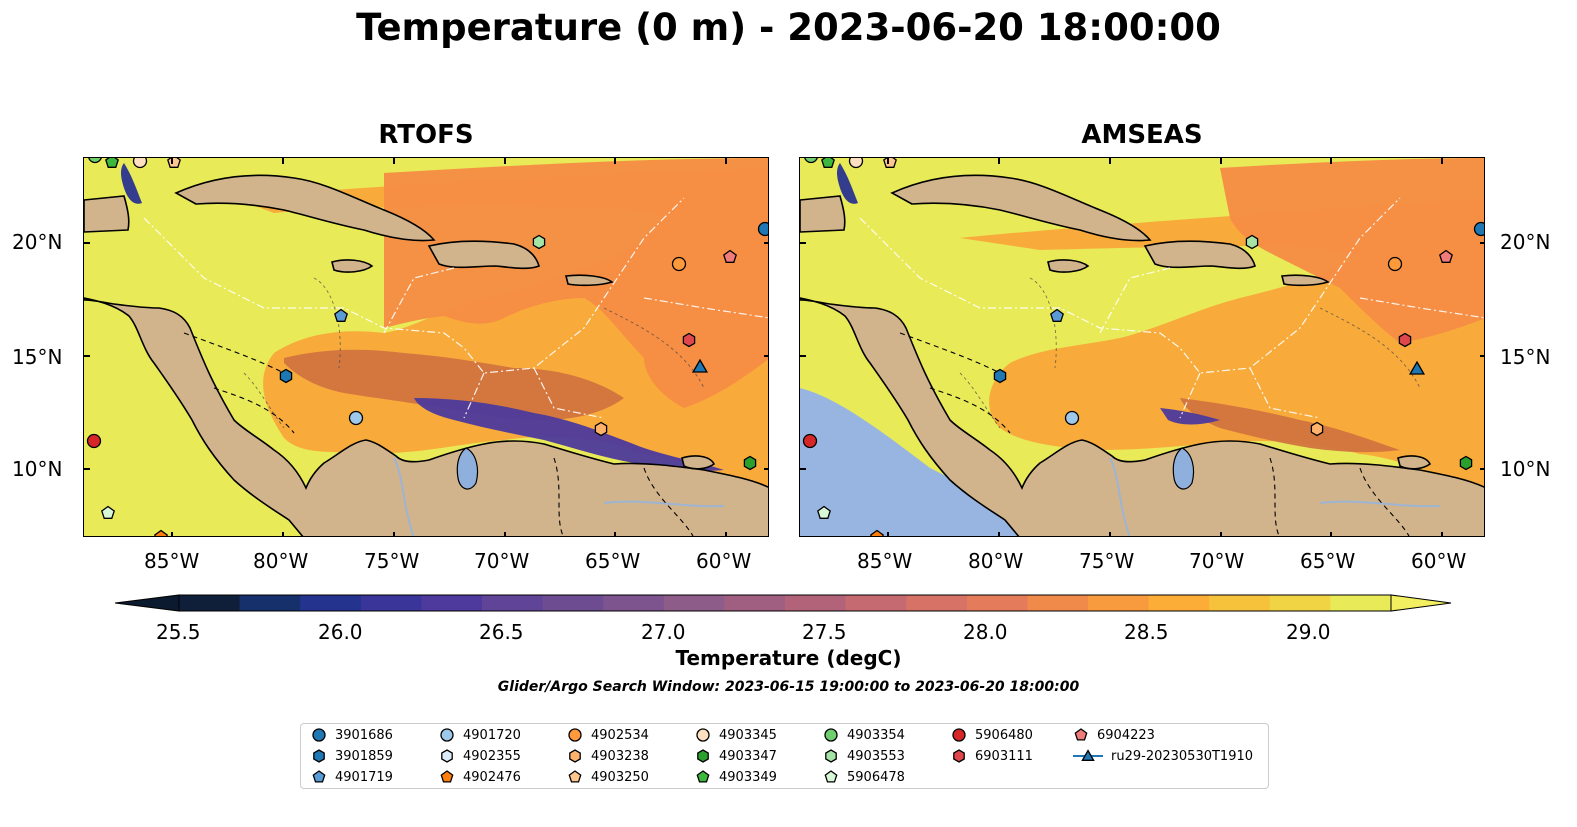 The width and height of the screenshot is (1577, 827). Describe the element at coordinates (864, 756) in the screenshot. I see `legend-item: 4903553` at that location.